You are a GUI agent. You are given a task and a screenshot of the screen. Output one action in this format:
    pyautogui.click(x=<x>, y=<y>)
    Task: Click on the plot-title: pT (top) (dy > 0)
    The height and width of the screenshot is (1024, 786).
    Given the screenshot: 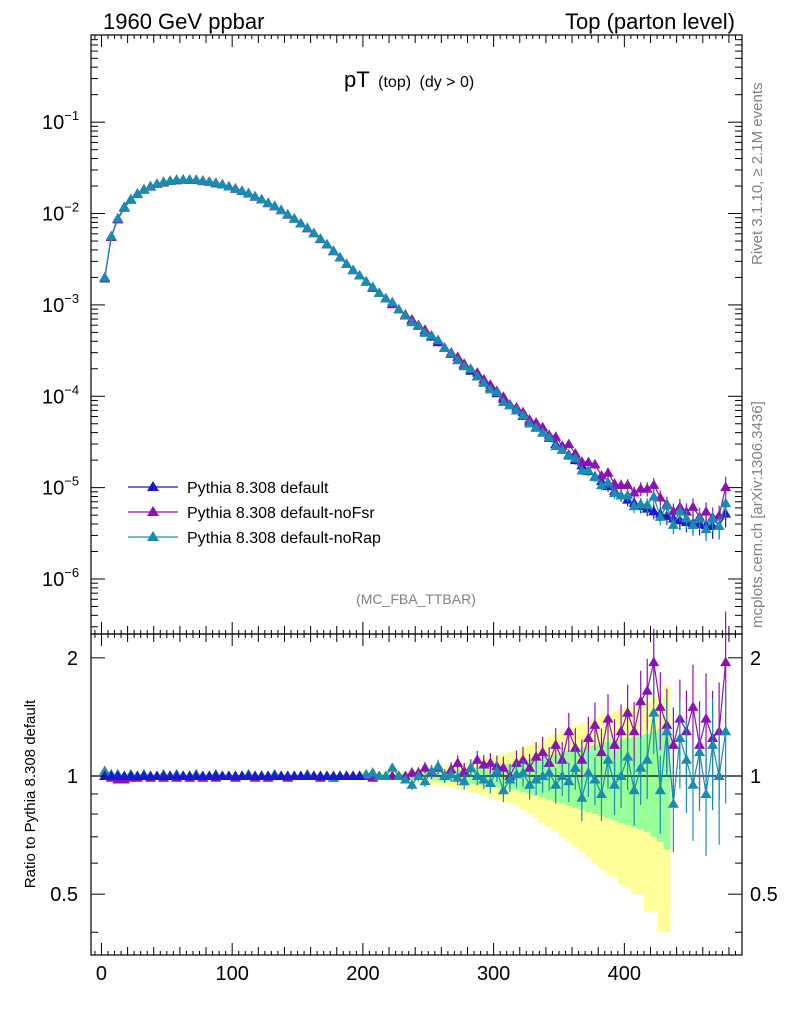 What is the action you would take?
    pyautogui.click(x=409, y=79)
    